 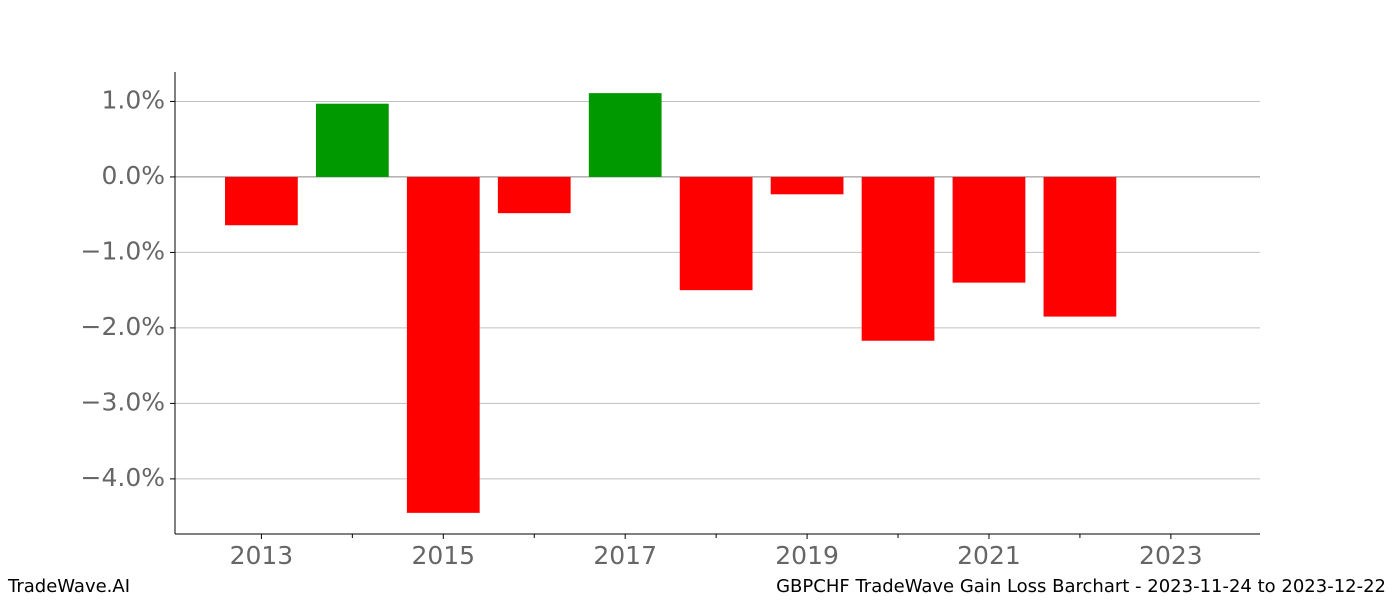 What do you see at coordinates (123, 250) in the screenshot?
I see `y-tick-label: −1.0%` at bounding box center [123, 250].